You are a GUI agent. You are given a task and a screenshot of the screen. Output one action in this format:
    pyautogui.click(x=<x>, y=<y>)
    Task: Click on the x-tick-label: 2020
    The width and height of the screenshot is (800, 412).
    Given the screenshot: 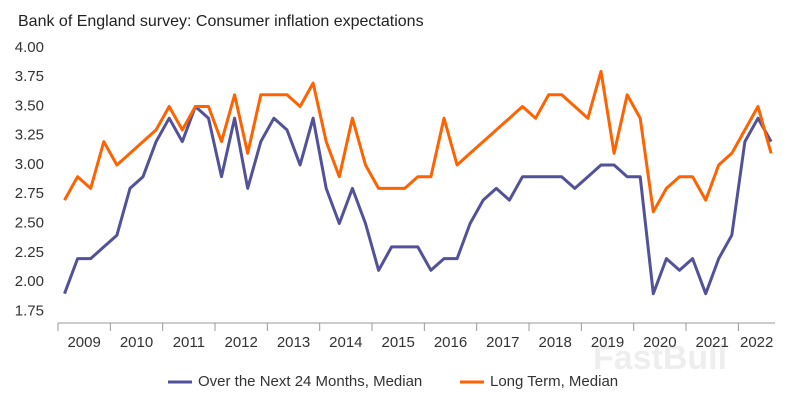 What is the action you would take?
    pyautogui.click(x=659, y=342)
    